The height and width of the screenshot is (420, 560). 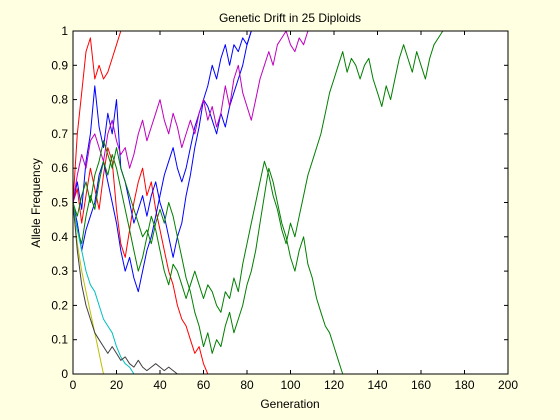 What do you see at coordinates (59, 65) in the screenshot?
I see `y-tick-label: 0.9` at bounding box center [59, 65].